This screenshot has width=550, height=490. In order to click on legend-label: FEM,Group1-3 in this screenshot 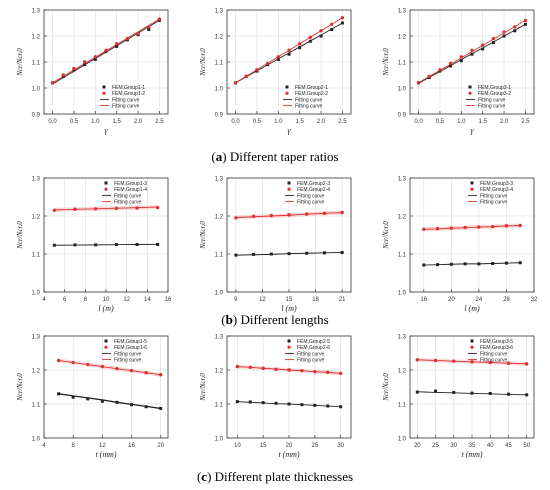, I will do `click(130, 184)`.